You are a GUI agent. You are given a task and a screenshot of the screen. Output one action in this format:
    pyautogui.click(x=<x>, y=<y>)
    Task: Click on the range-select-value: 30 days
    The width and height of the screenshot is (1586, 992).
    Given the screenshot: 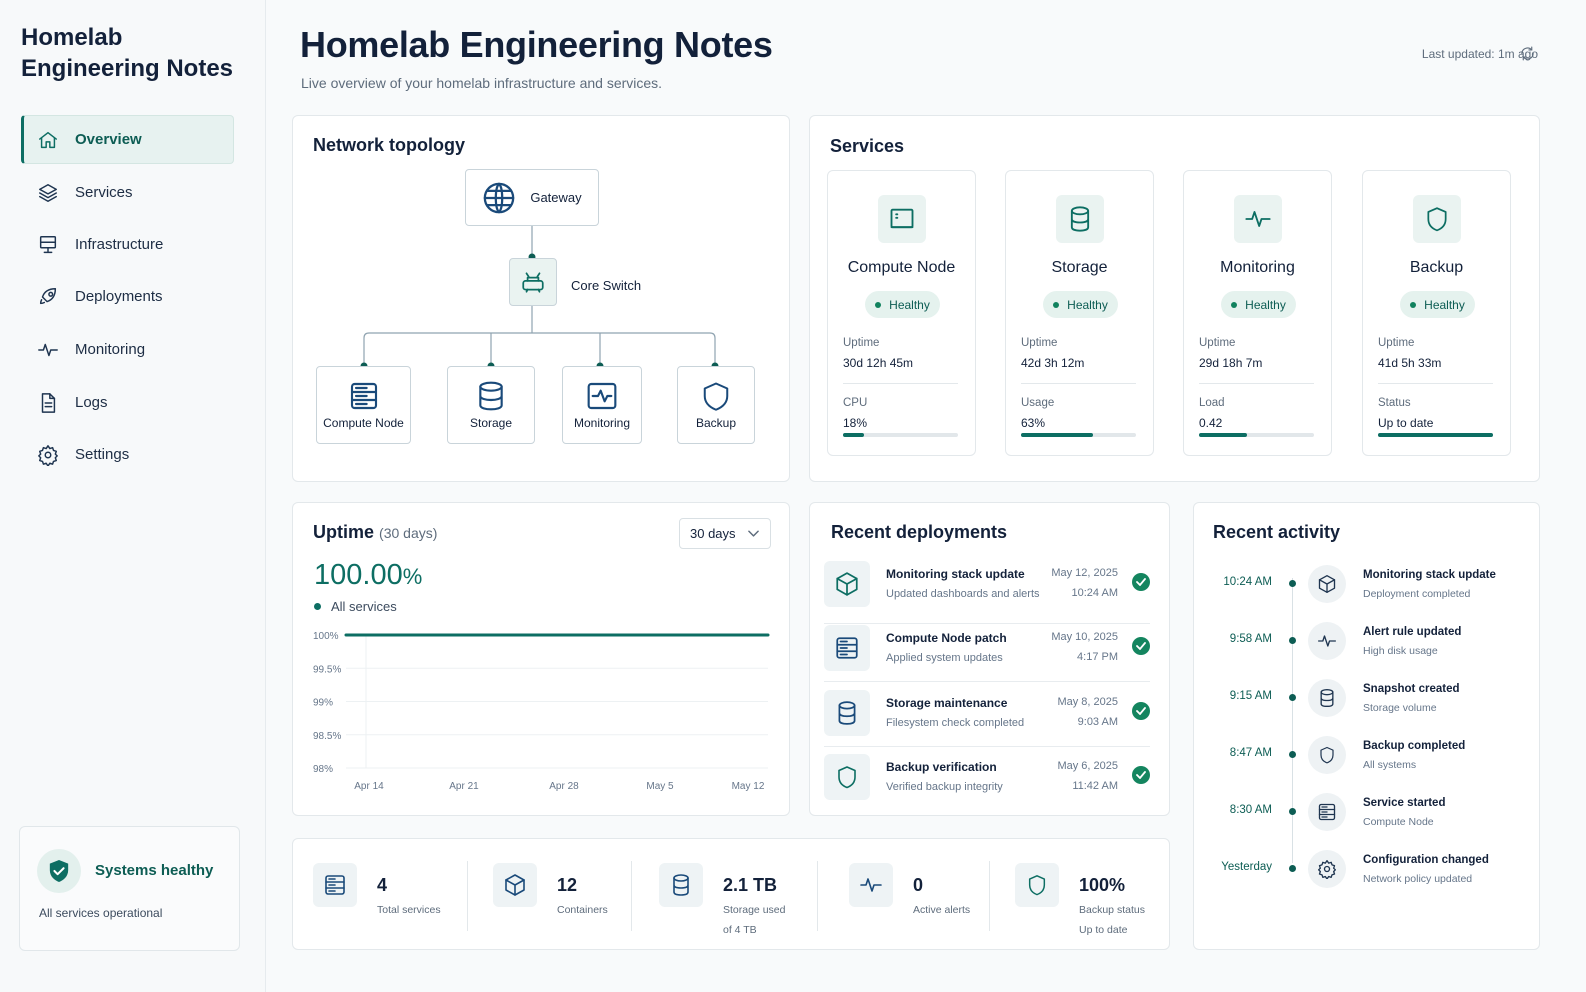 What is the action you would take?
    pyautogui.click(x=713, y=533)
    